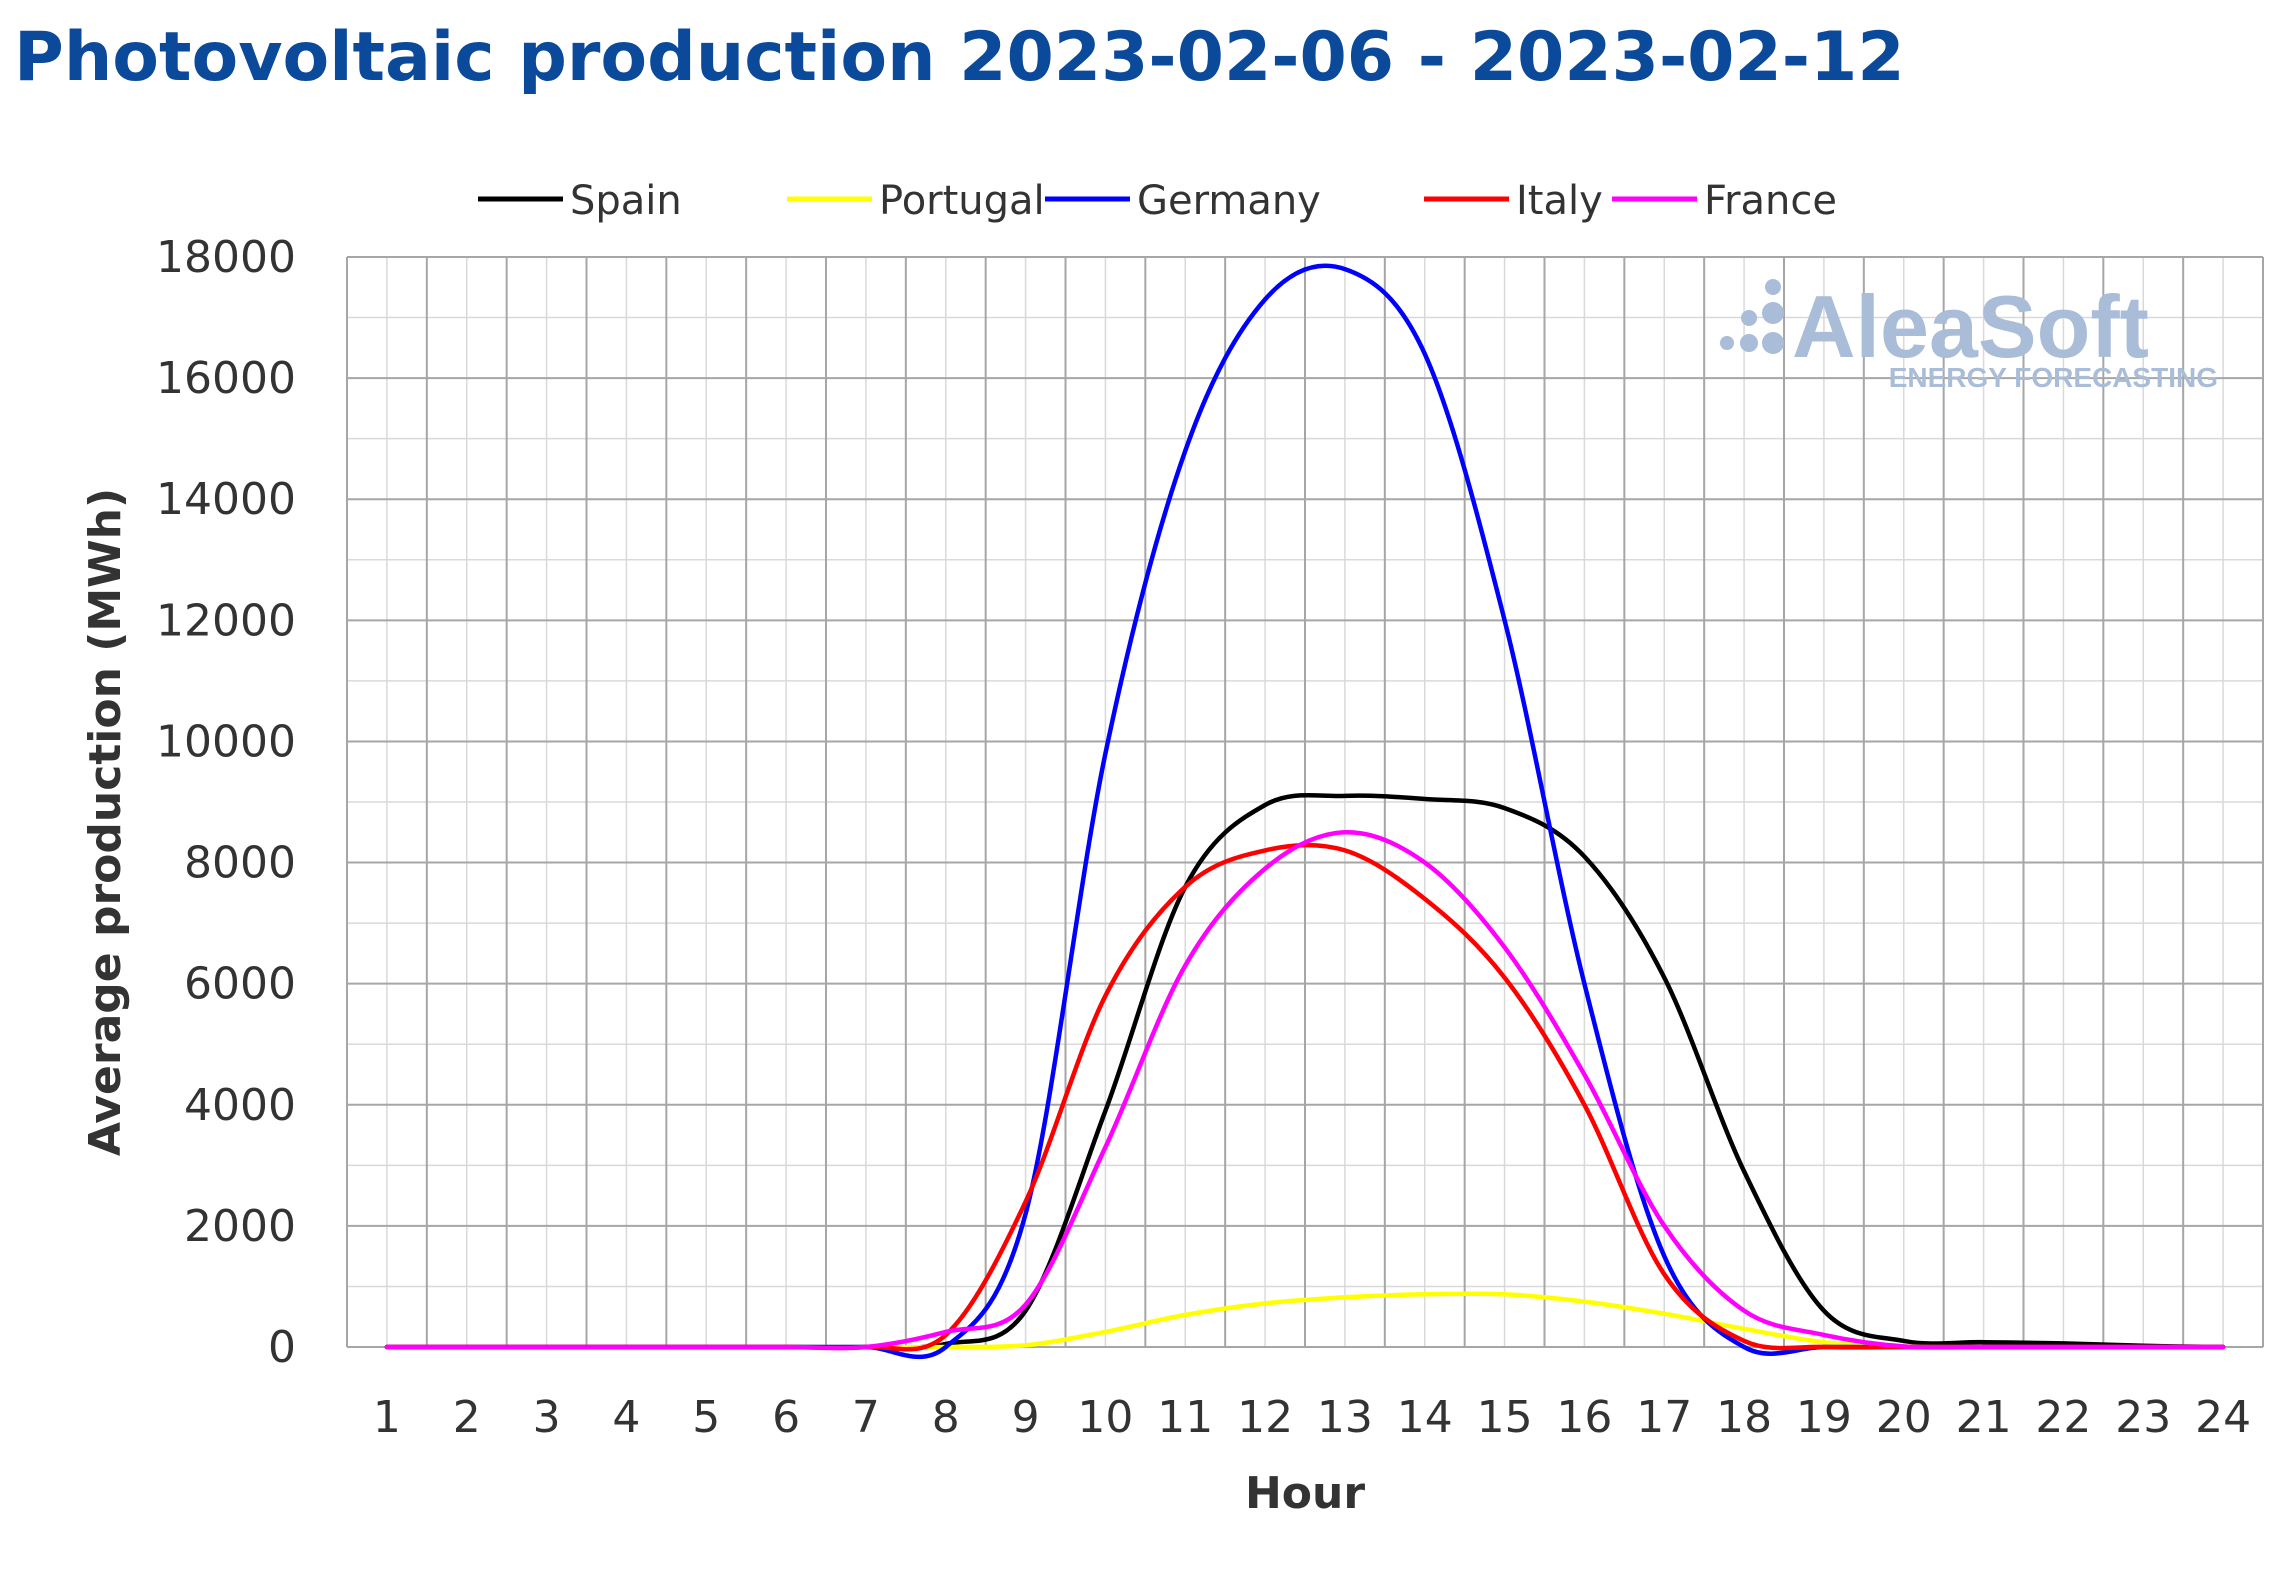  What do you see at coordinates (1345, 1417) in the screenshot?
I see `x-tick-label: 13` at bounding box center [1345, 1417].